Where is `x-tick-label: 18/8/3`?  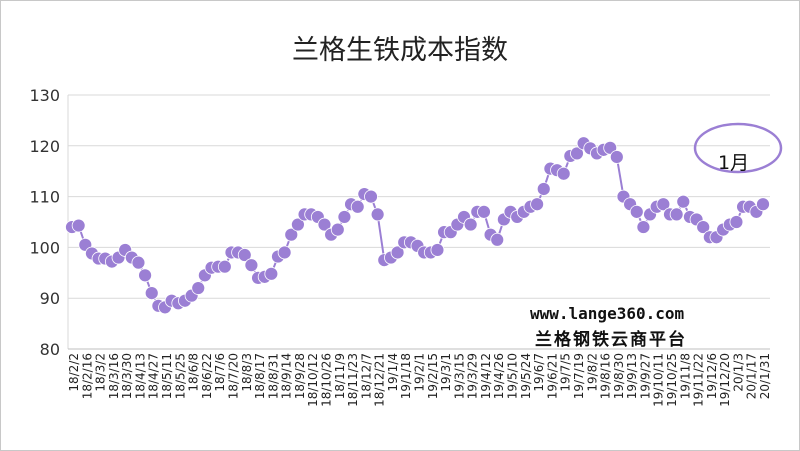
x-tick-label: 18/8/3 is located at coordinates (247, 372).